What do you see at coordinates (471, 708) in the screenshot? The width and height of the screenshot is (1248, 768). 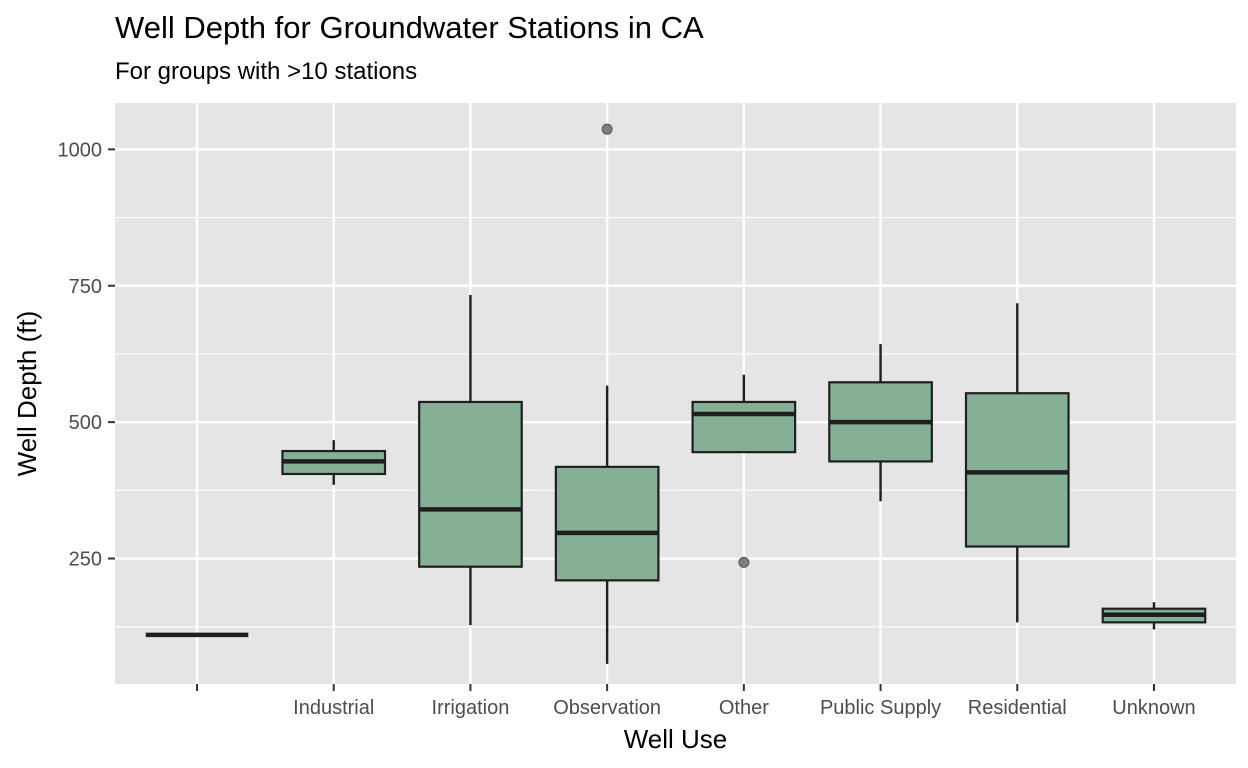 I see `x-tick-label: Irrigation` at bounding box center [471, 708].